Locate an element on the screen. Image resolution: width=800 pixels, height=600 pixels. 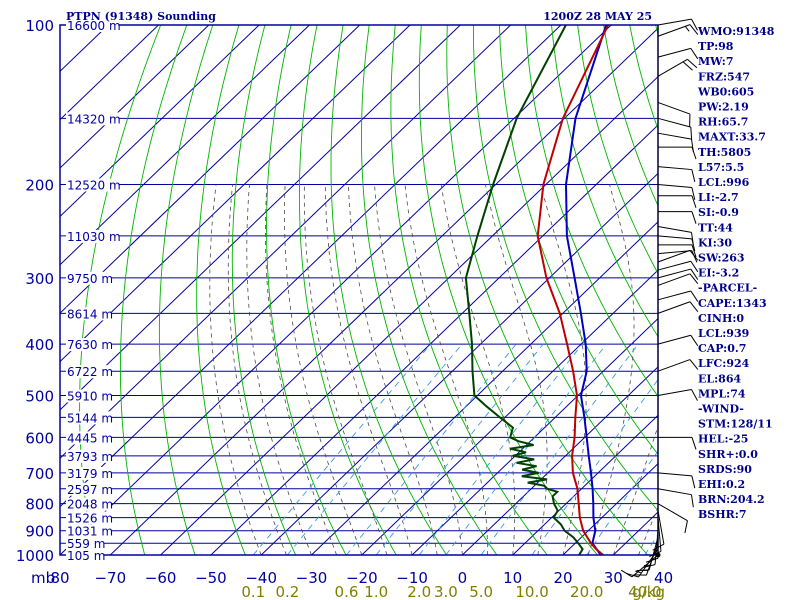
index-entry: EI:-3.2 is located at coordinates (718, 273).